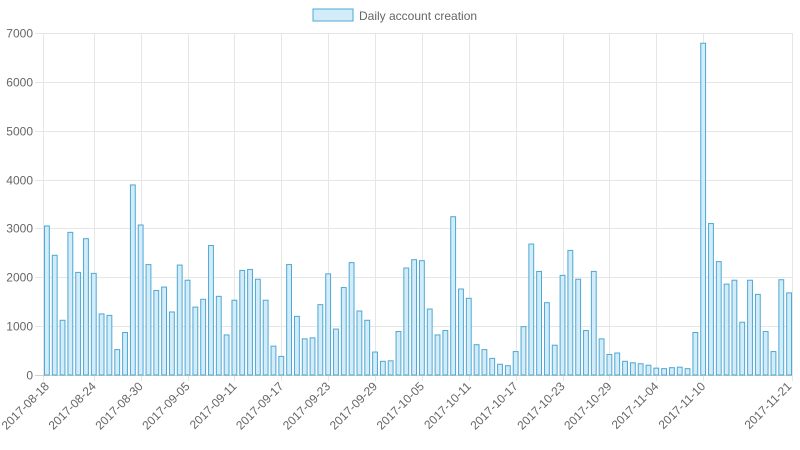 Image resolution: width=800 pixels, height=450 pixels. I want to click on x-tick-label: 2017-08-30, so click(119, 406).